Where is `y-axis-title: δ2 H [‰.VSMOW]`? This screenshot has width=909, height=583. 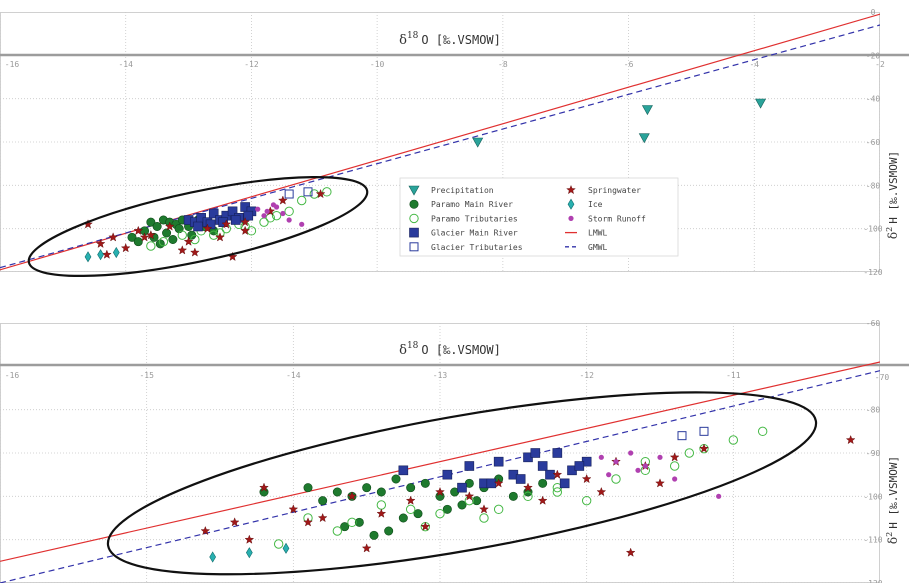
y-axis-title: δ2 H [‰.VSMOW] is located at coordinates (892, 500).